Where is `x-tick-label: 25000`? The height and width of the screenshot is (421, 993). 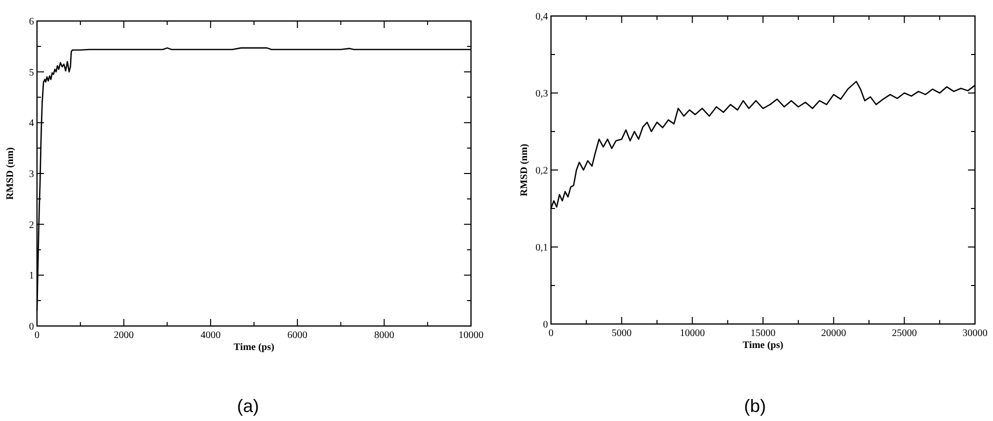
x-tick-label: 25000 is located at coordinates (904, 333).